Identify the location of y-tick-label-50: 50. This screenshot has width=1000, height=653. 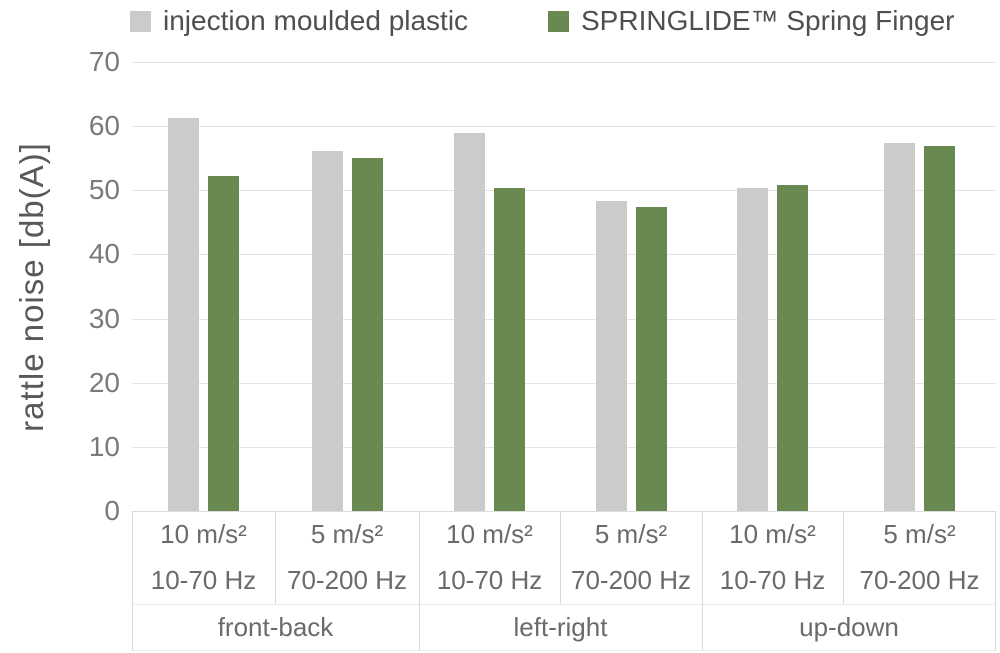
(104, 189).